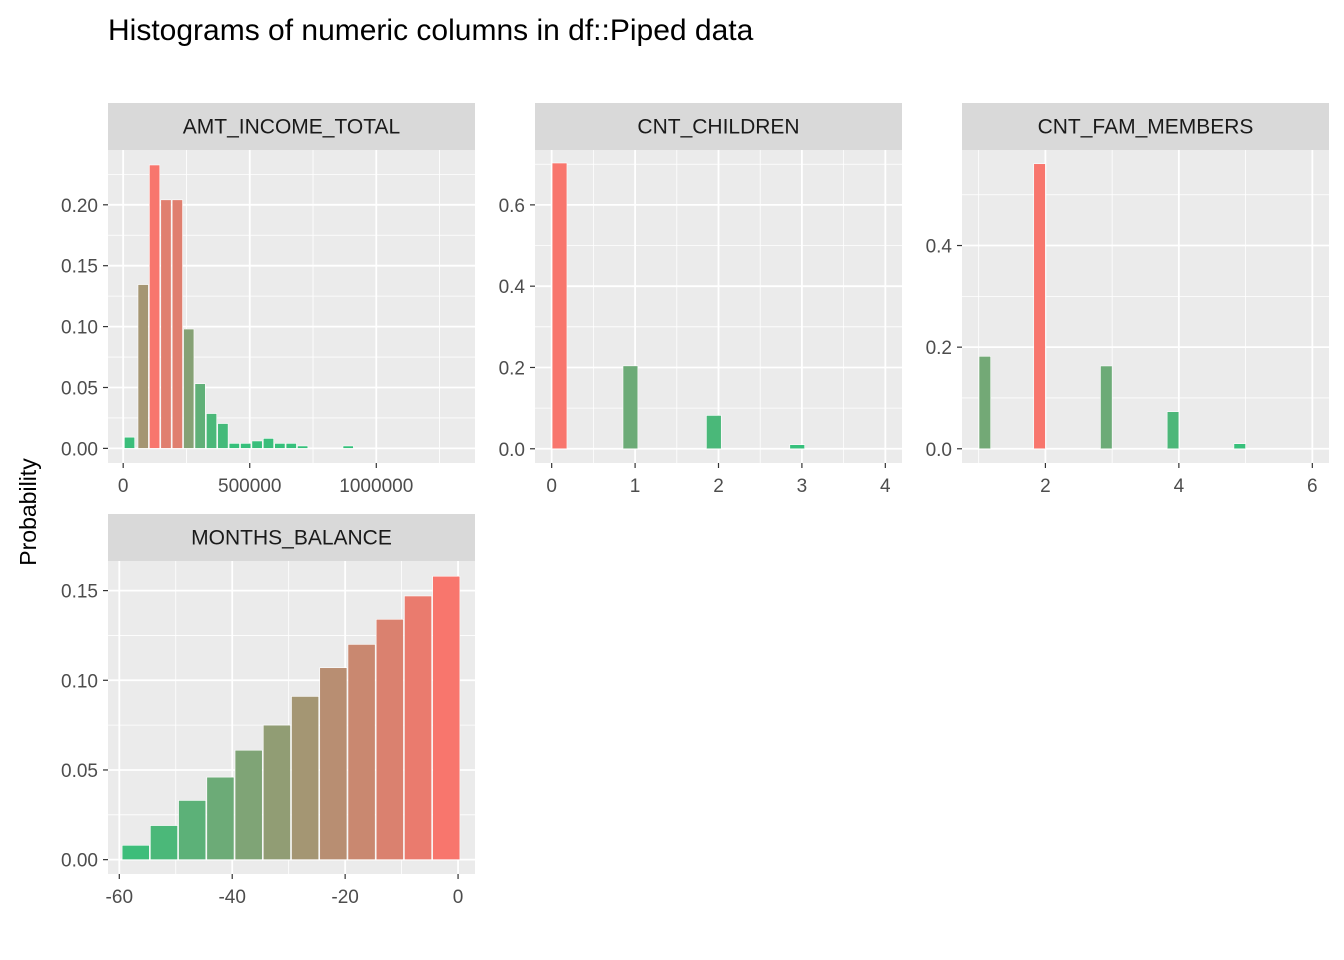 Image resolution: width=1344 pixels, height=960 pixels. Describe the element at coordinates (249, 486) in the screenshot. I see `x-tick-label: 500000` at that location.